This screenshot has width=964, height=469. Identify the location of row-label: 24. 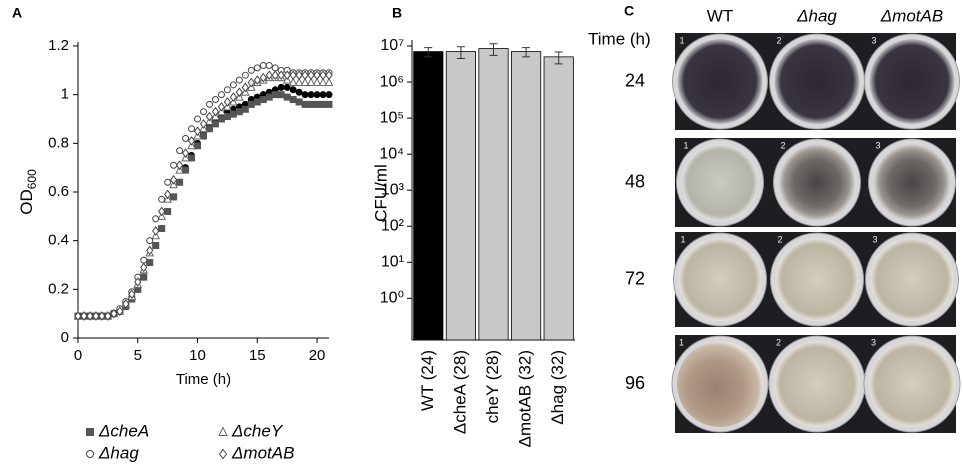
(635, 80).